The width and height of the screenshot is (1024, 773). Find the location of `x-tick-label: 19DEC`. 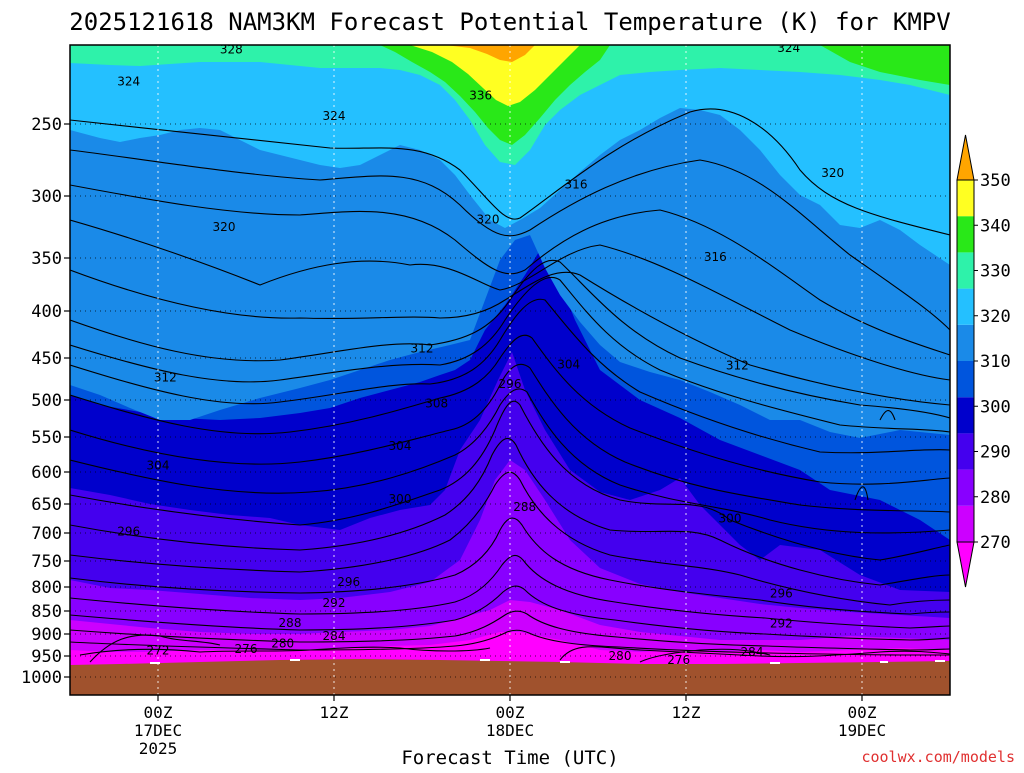

x-tick-label: 19DEC is located at coordinates (862, 730).